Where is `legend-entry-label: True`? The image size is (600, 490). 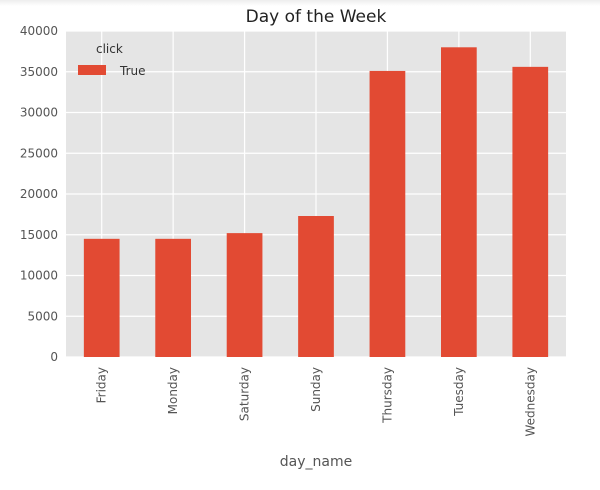 legend-entry-label: True is located at coordinates (132, 71).